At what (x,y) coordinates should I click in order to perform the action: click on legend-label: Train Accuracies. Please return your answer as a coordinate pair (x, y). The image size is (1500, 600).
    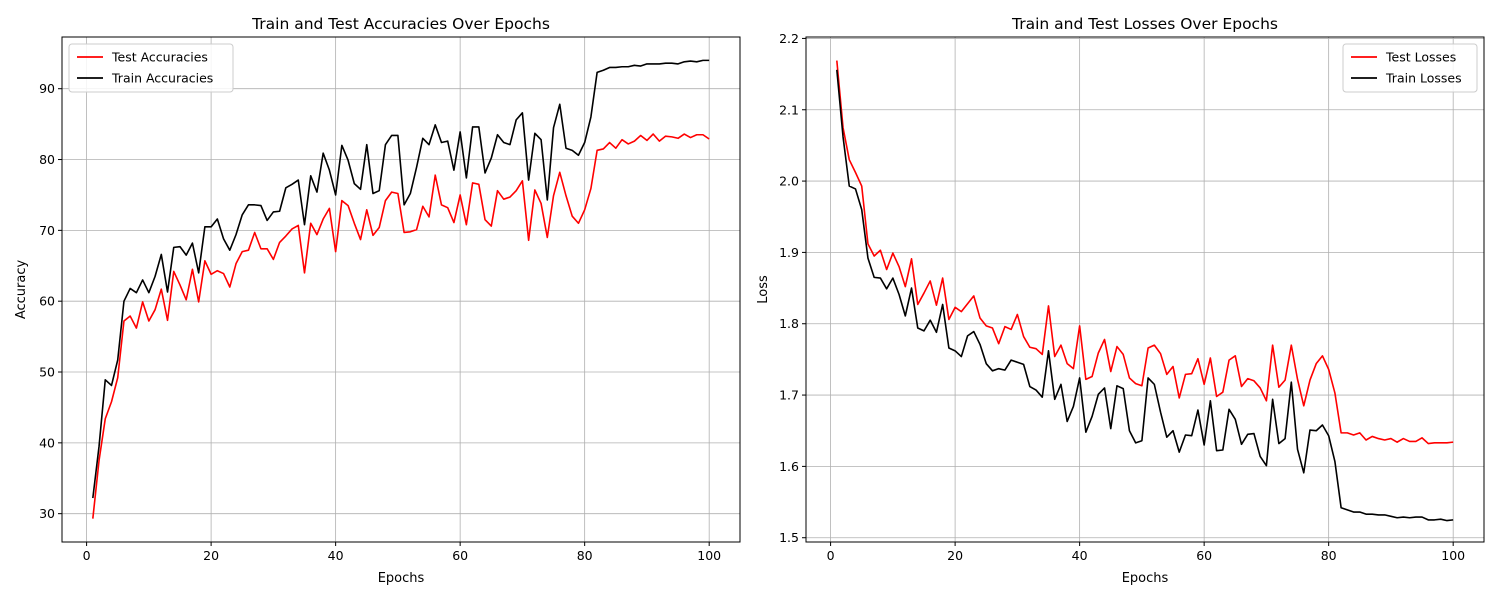
    Looking at the image, I should click on (162, 78).